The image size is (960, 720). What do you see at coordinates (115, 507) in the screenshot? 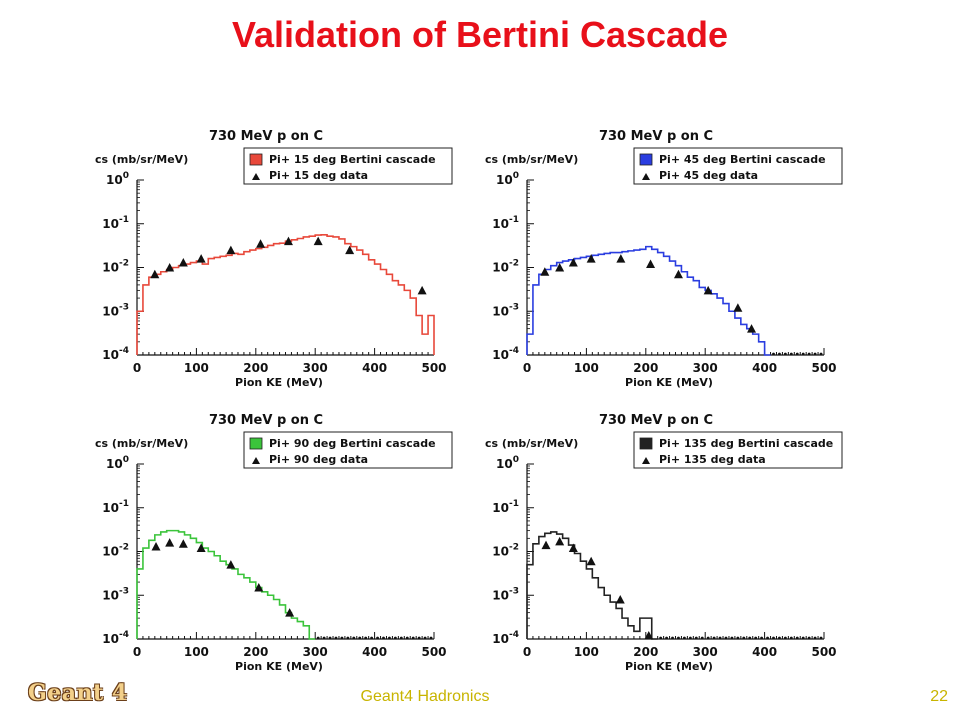
I see `y-tick-label: 10⁻¹` at bounding box center [115, 507].